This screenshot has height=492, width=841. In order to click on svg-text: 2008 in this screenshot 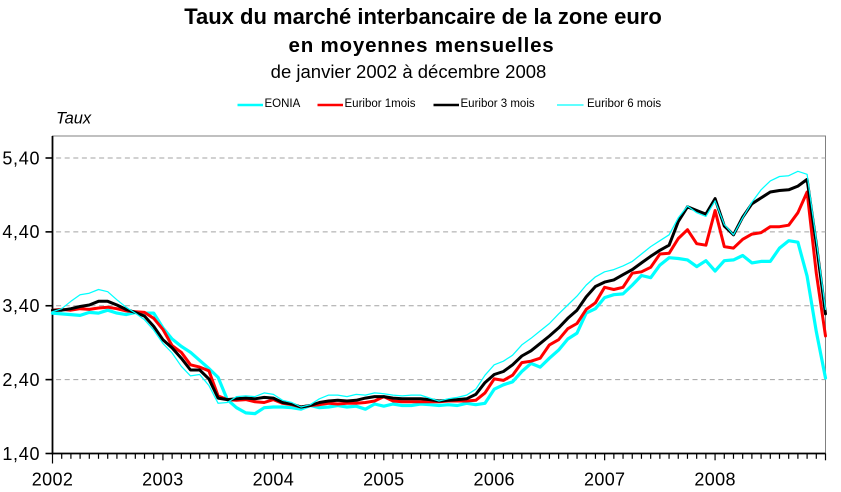, I will do `click(714, 480)`.